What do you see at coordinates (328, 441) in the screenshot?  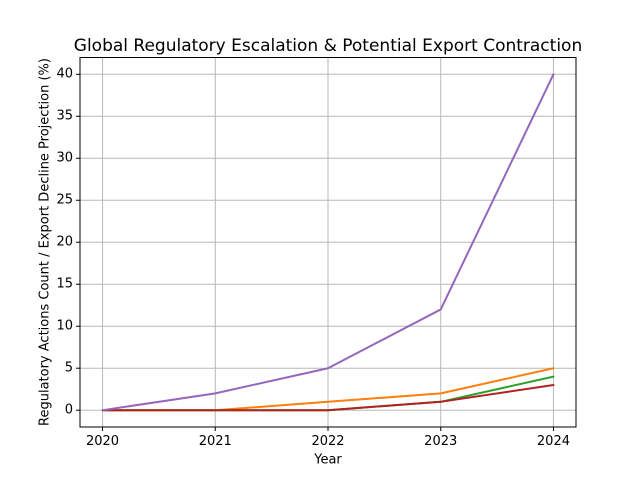 I see `x-tick-label: 2022` at bounding box center [328, 441].